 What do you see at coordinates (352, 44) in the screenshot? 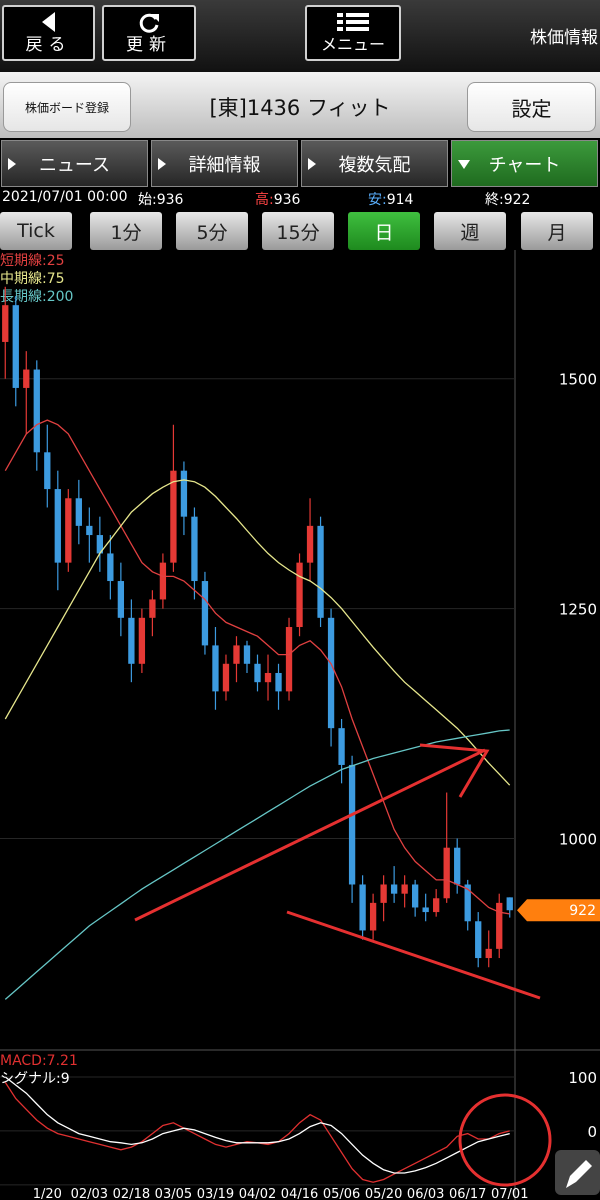
I see `menu-label: メニュー` at bounding box center [352, 44].